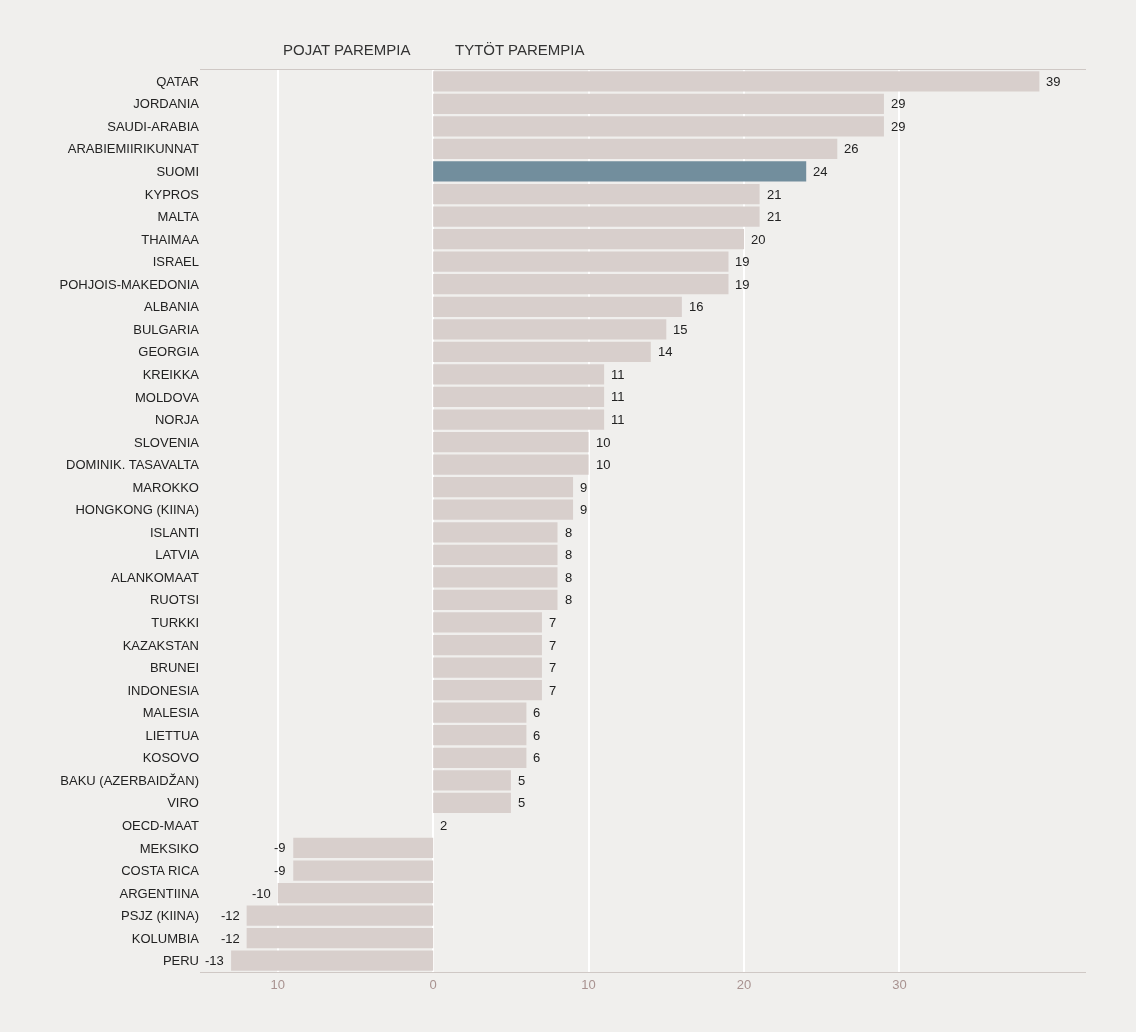  What do you see at coordinates (520, 49) in the screenshot?
I see `text: TYTÖT PAREMPIA` at bounding box center [520, 49].